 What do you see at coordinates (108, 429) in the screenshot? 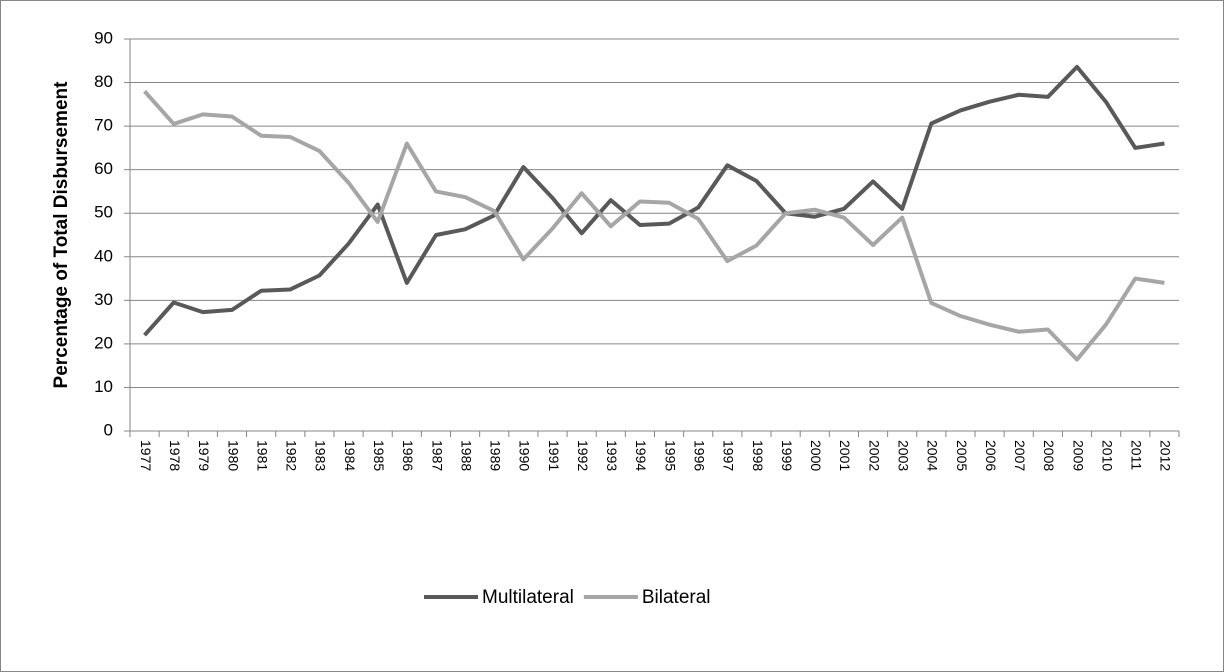
I see `y-tick-label: 0` at bounding box center [108, 429].